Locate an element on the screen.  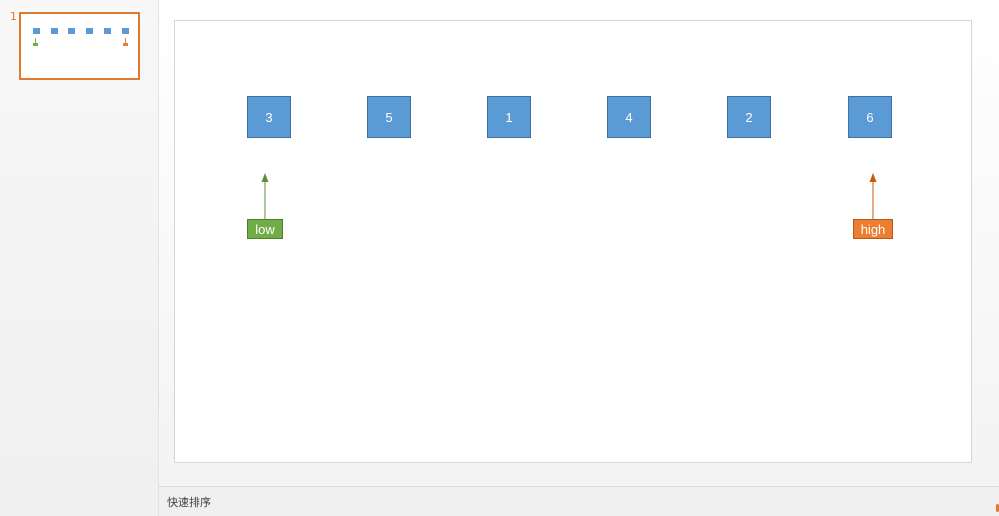
array-box-6: 6 is located at coordinates (870, 117).